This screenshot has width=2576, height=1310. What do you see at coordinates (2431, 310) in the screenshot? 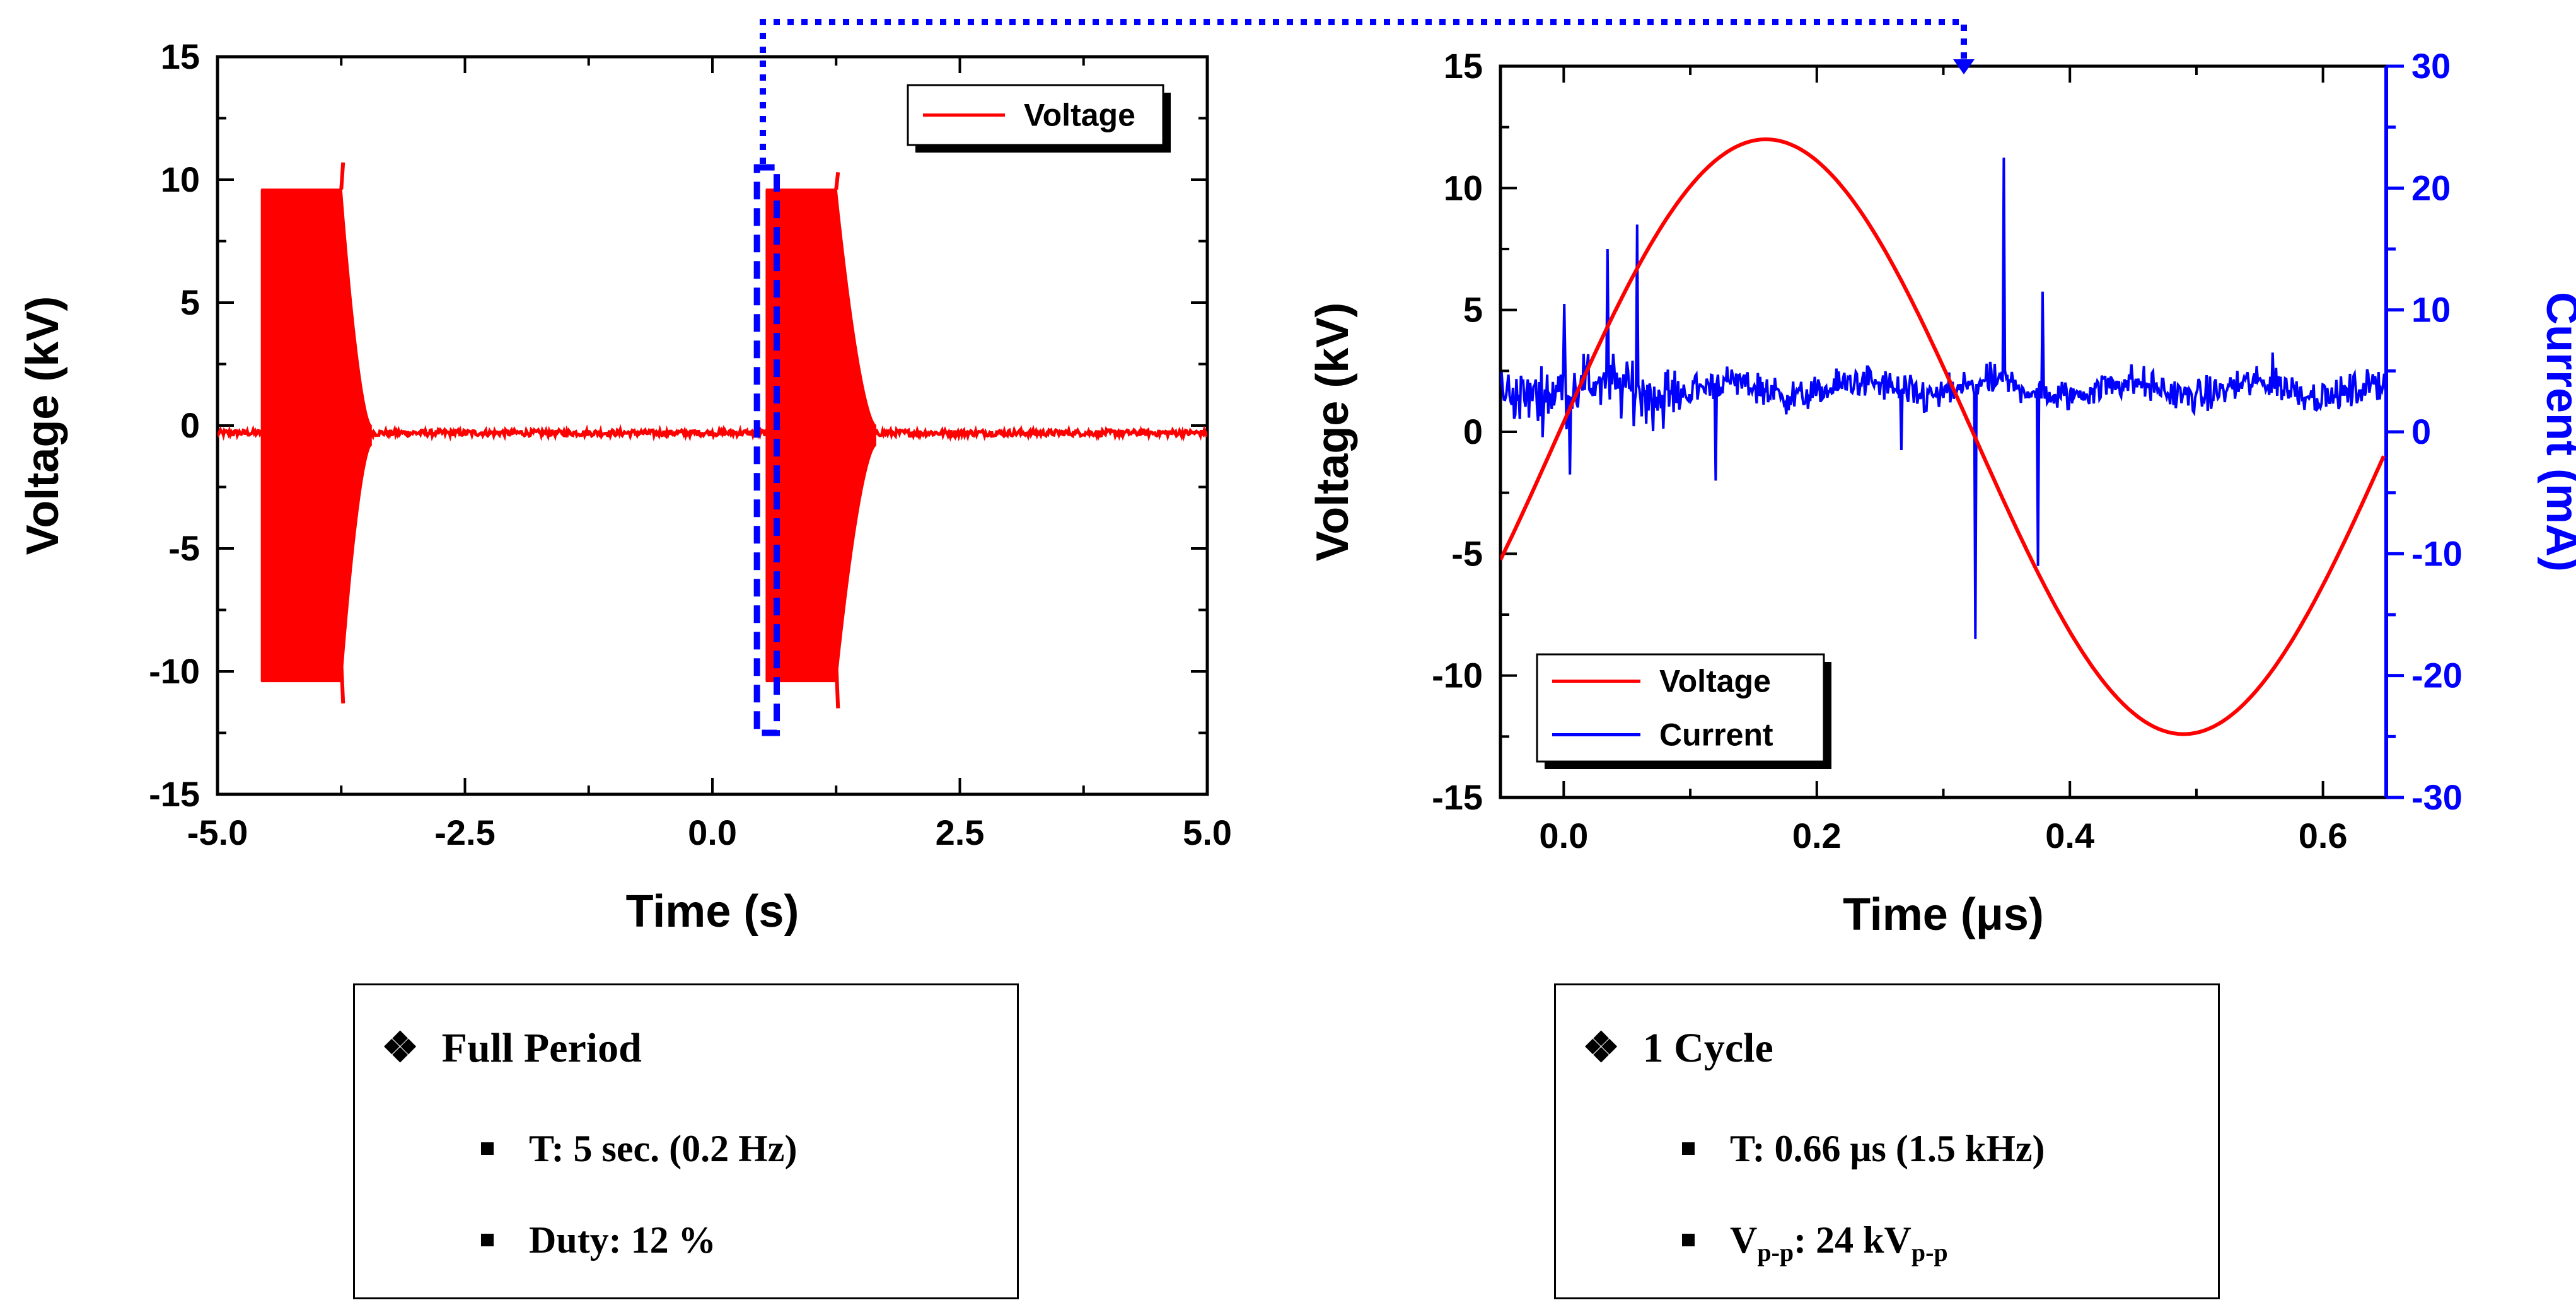
I see `y2-tick-label: 10` at bounding box center [2431, 310].